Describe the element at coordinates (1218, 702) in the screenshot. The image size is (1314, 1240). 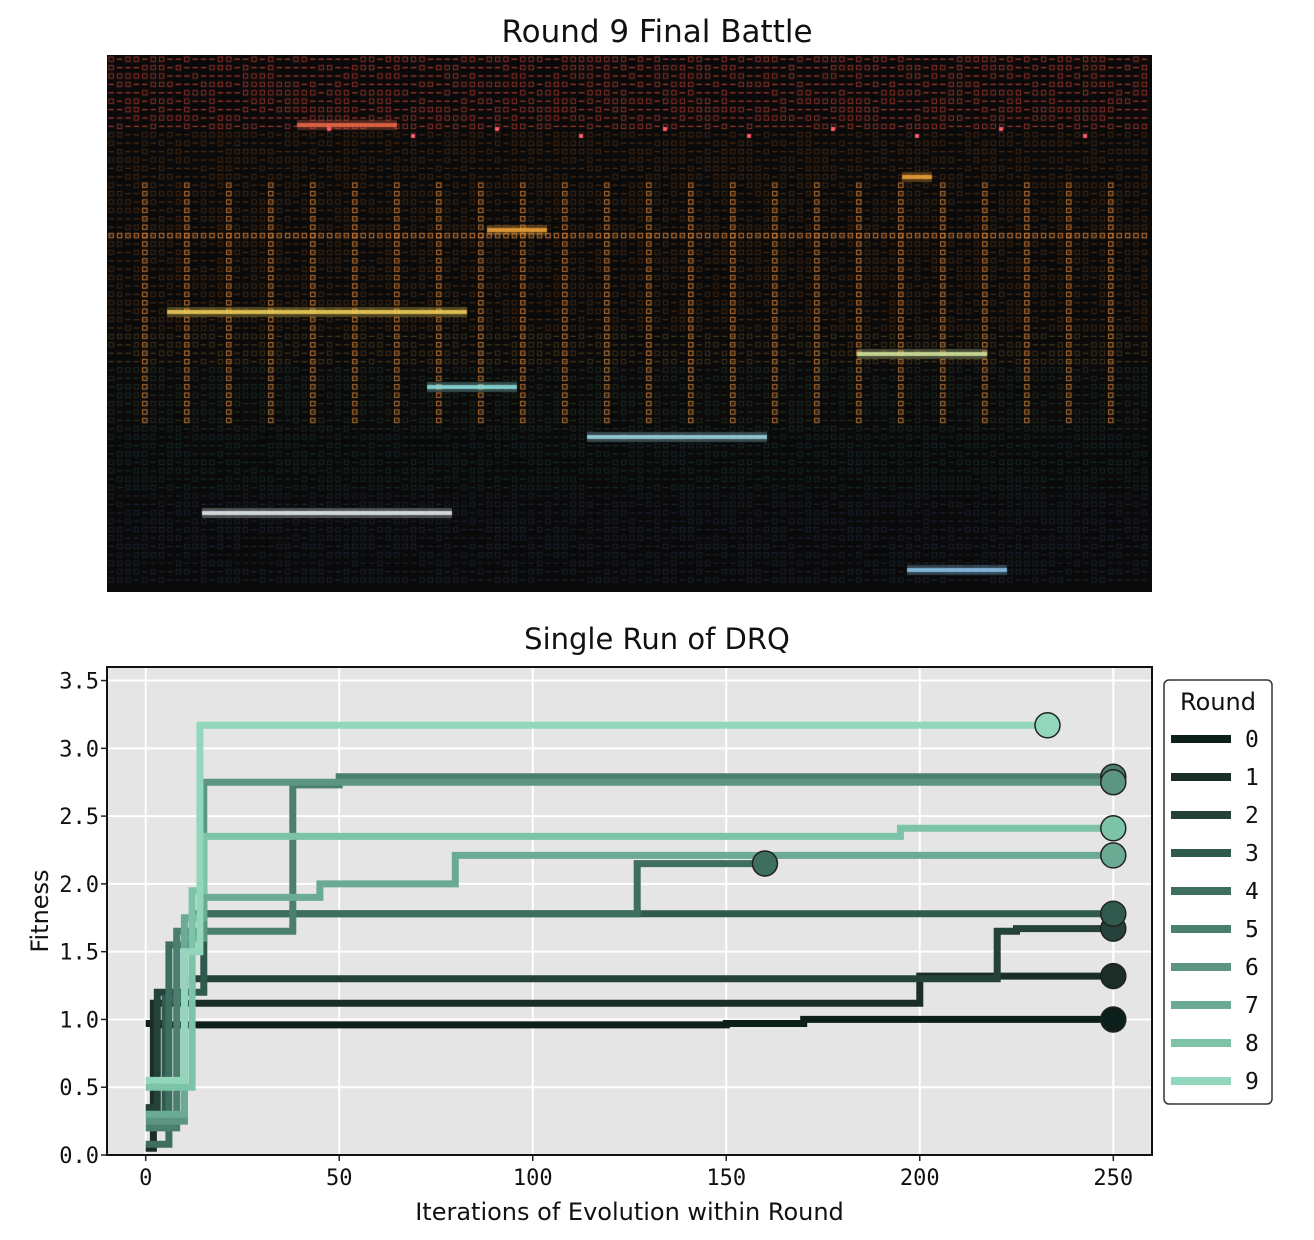
I see `legend-title: Round` at that location.